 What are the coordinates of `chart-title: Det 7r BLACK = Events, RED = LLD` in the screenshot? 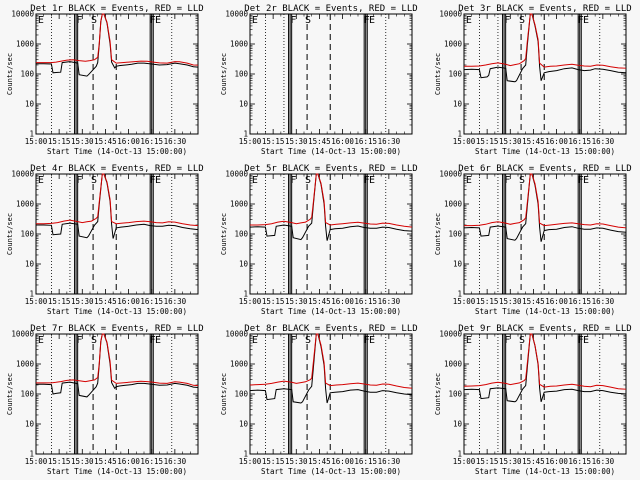 It's located at (116, 329).